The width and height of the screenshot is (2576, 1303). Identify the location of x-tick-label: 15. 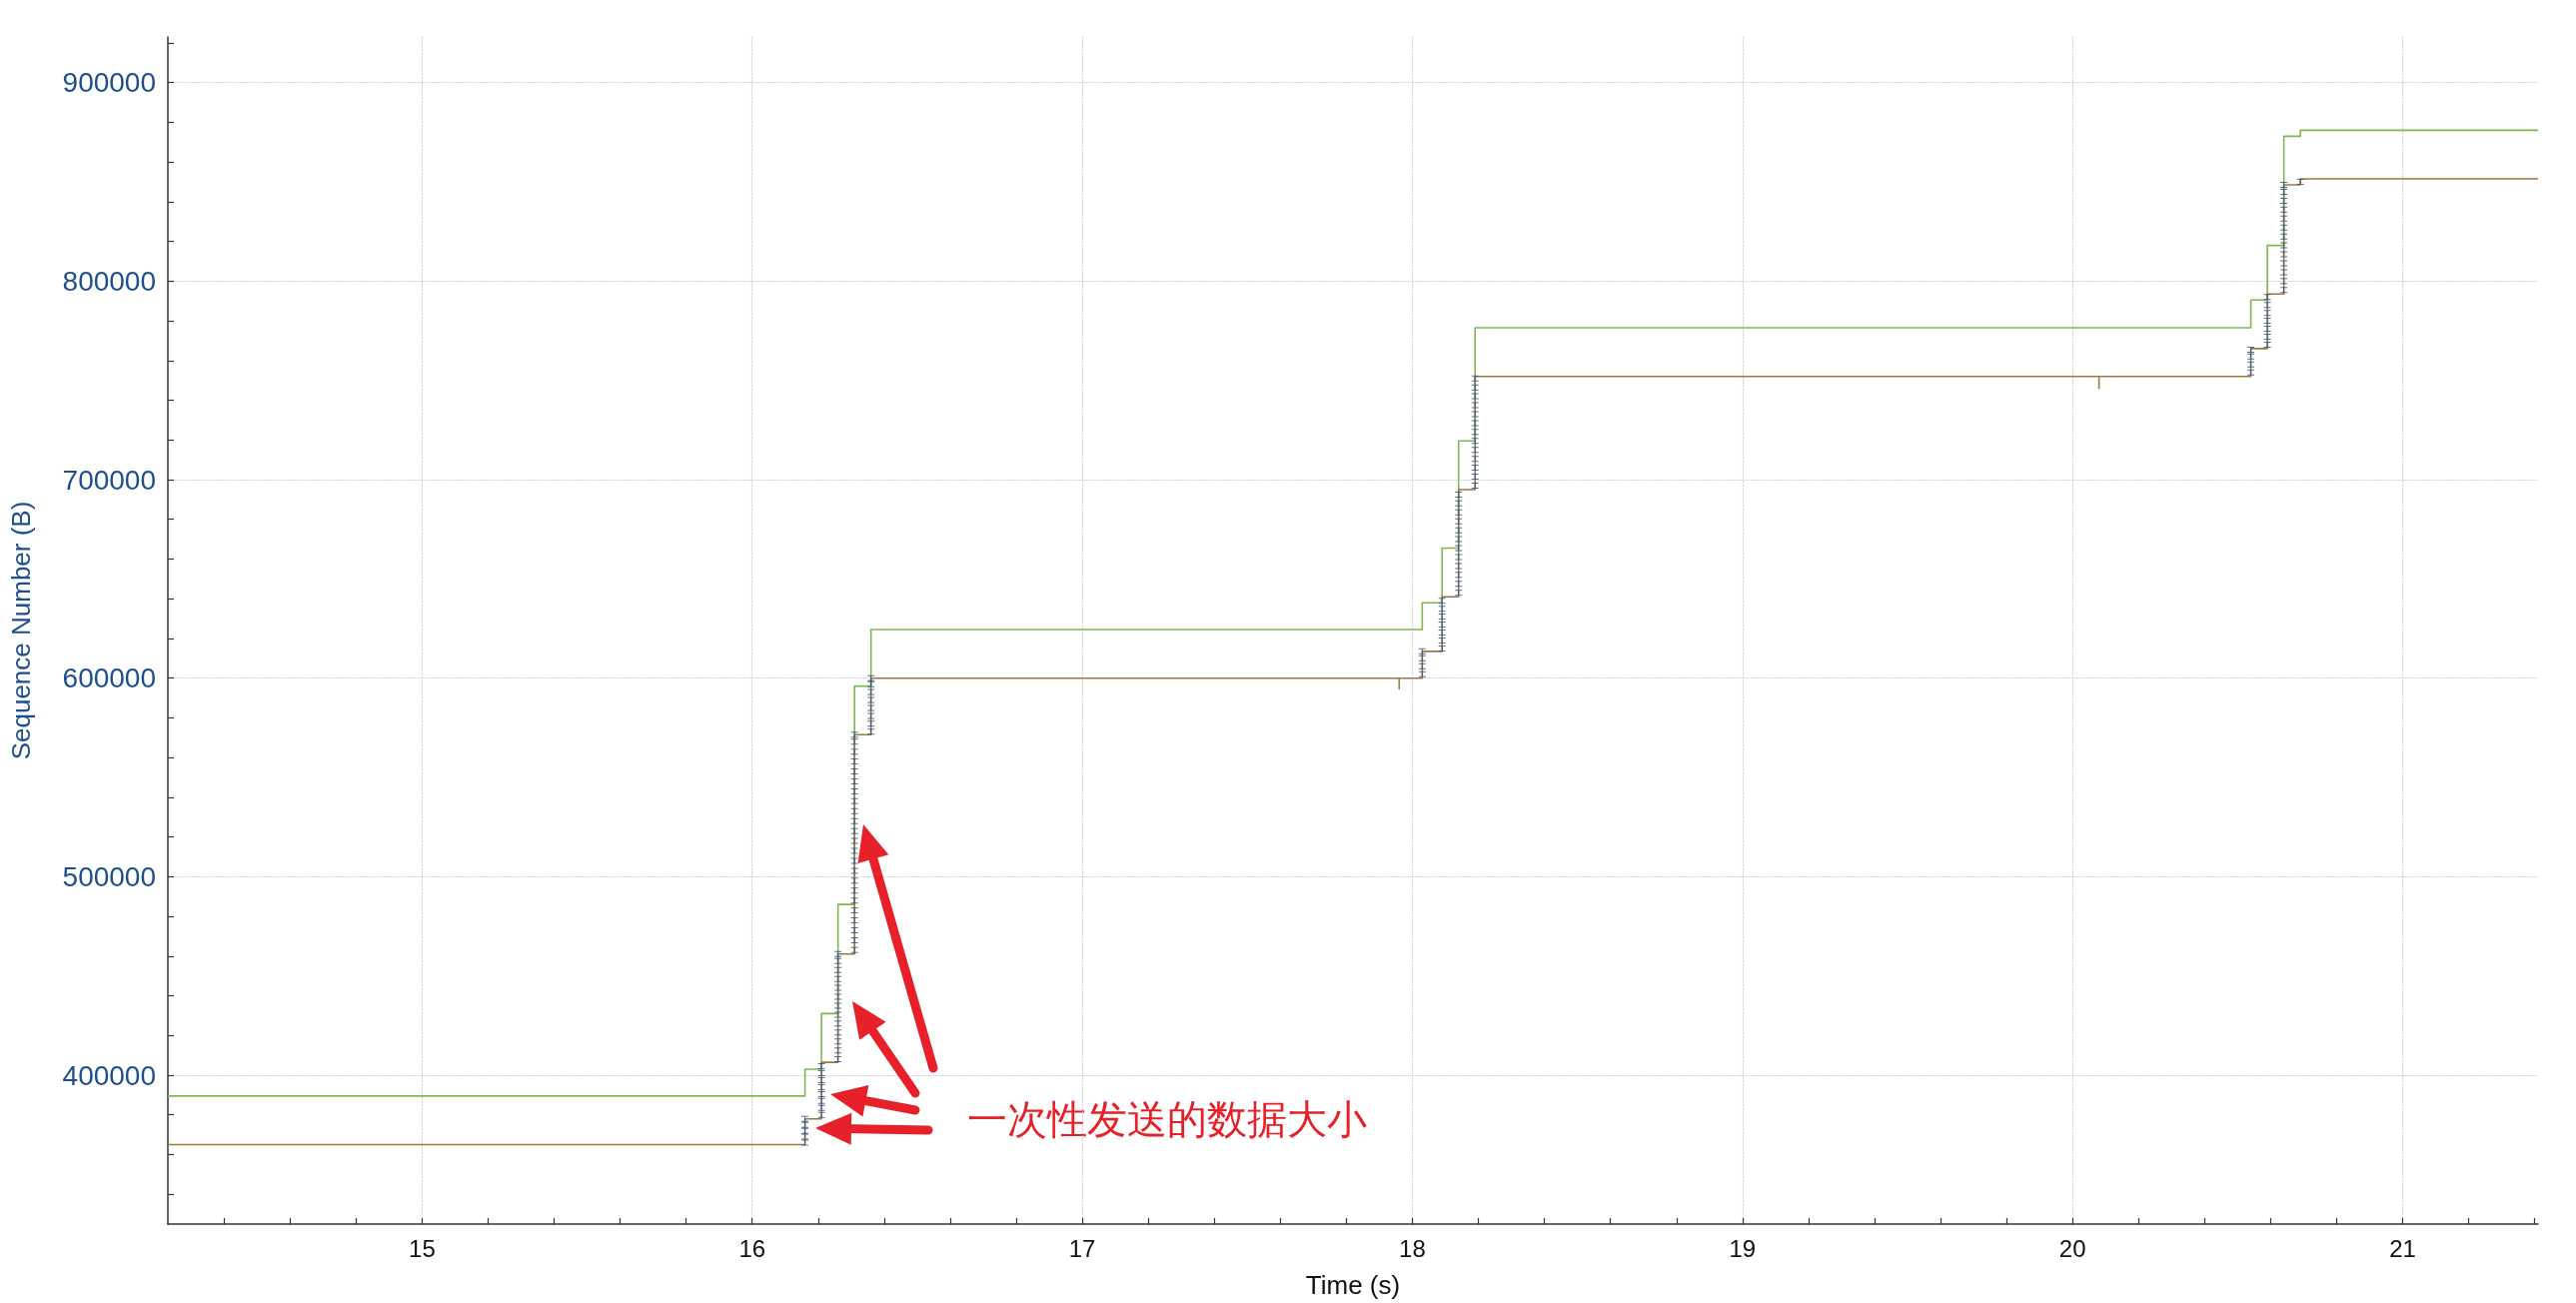
(422, 1248).